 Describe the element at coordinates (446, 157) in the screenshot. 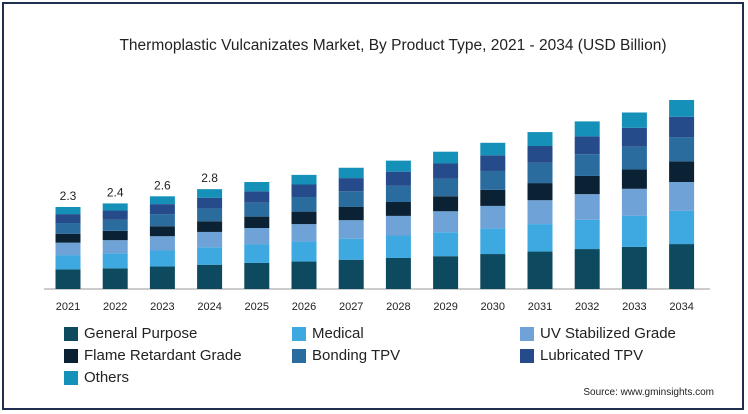

I see `bar-segment-2029-others` at that location.